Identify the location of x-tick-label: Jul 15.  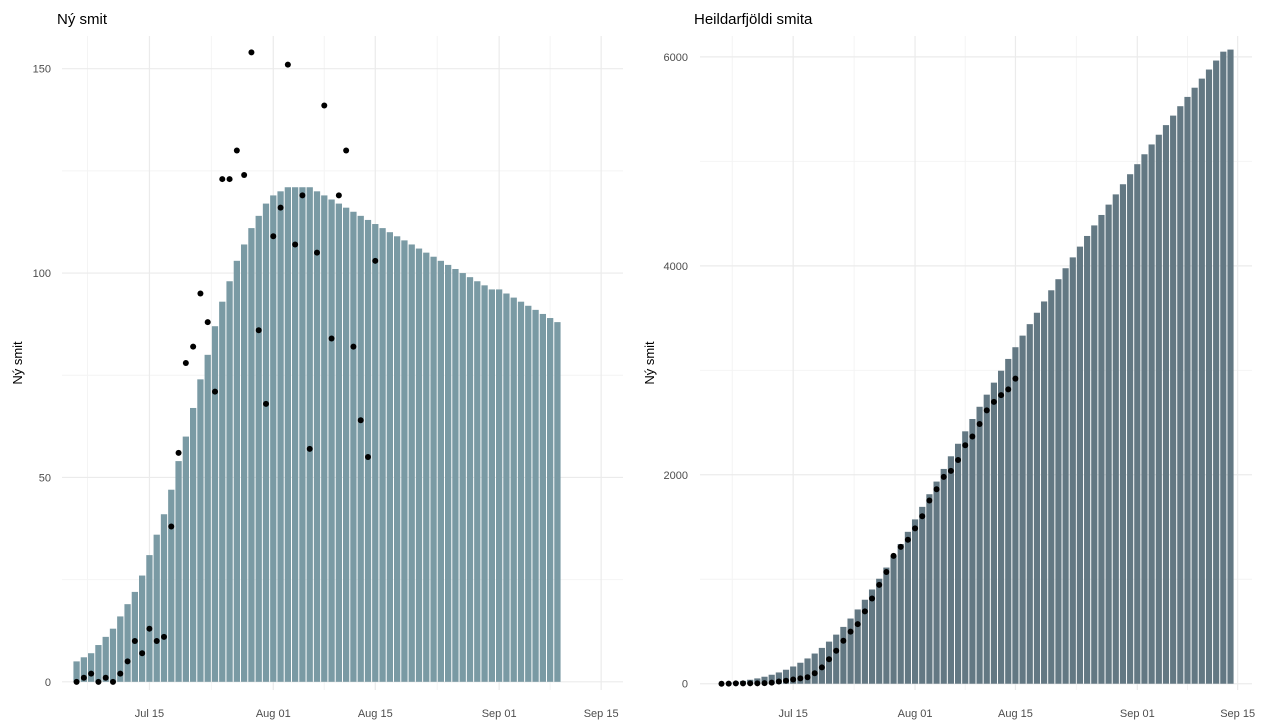
(149, 714).